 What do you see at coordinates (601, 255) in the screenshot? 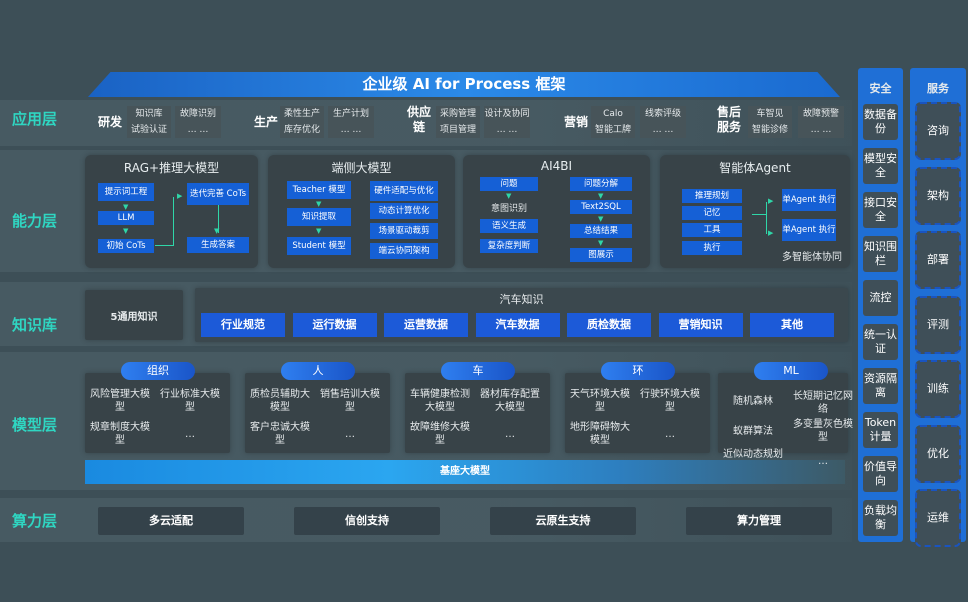
I see `ai4bi-item: 图展示` at bounding box center [601, 255].